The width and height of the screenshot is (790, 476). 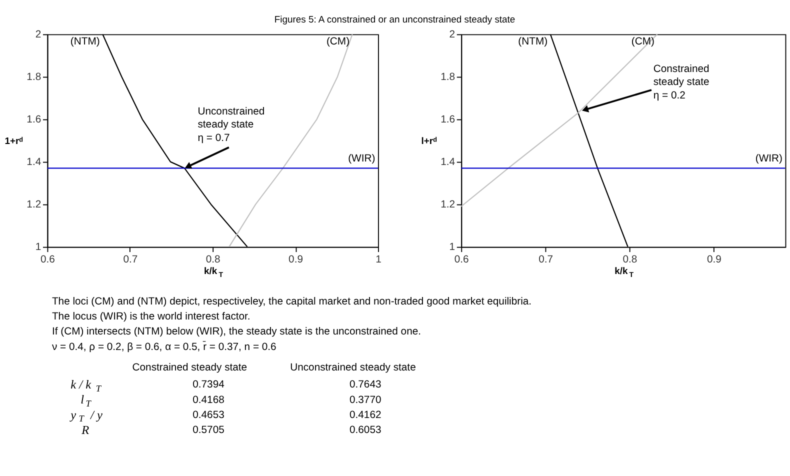 I want to click on text: 0.6053, so click(x=366, y=430).